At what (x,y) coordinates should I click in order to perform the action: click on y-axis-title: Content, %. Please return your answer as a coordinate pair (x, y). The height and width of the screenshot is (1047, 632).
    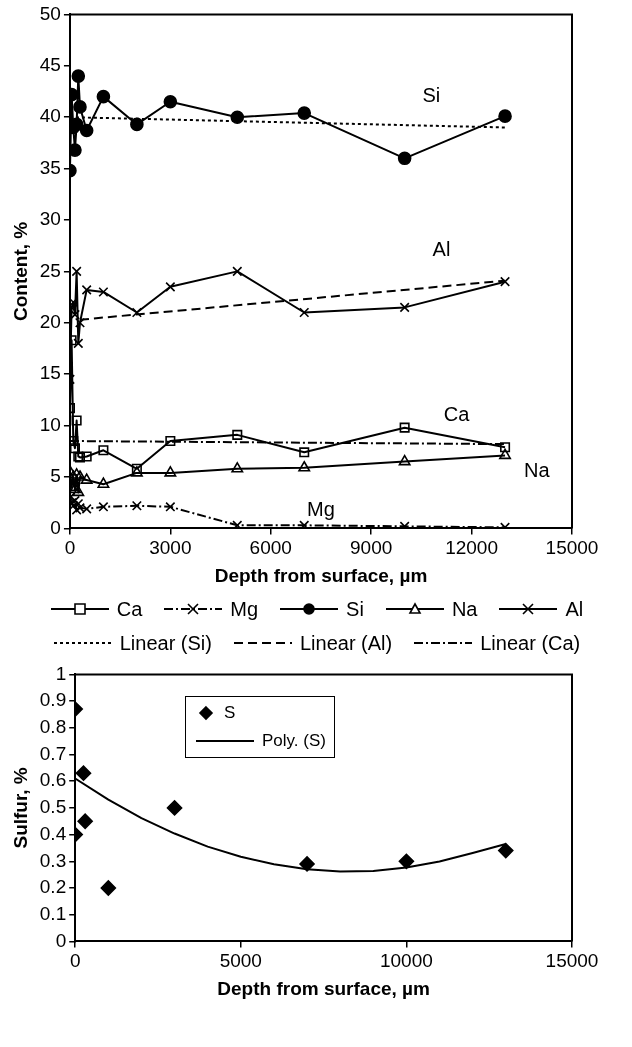
    Looking at the image, I should click on (20, 271).